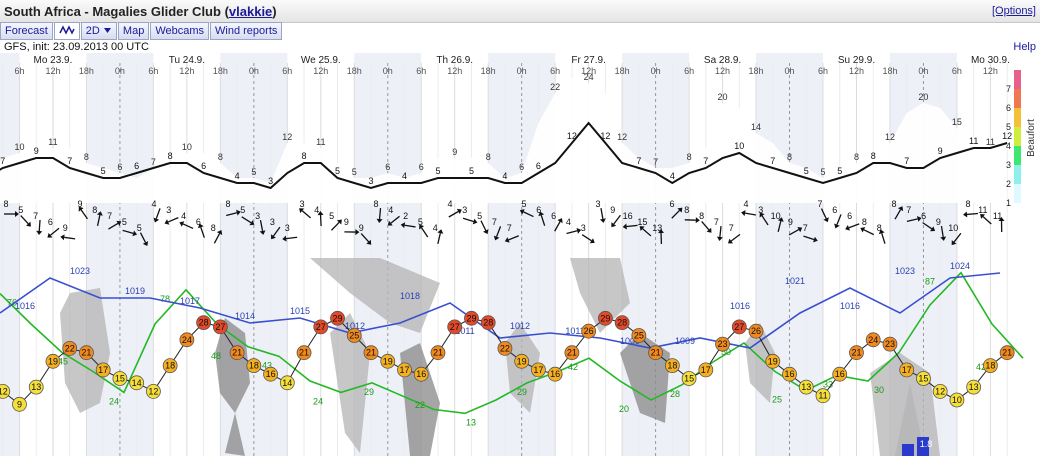 The width and height of the screenshot is (1040, 456). I want to click on wind-arrow-label: 6, so click(923, 216).